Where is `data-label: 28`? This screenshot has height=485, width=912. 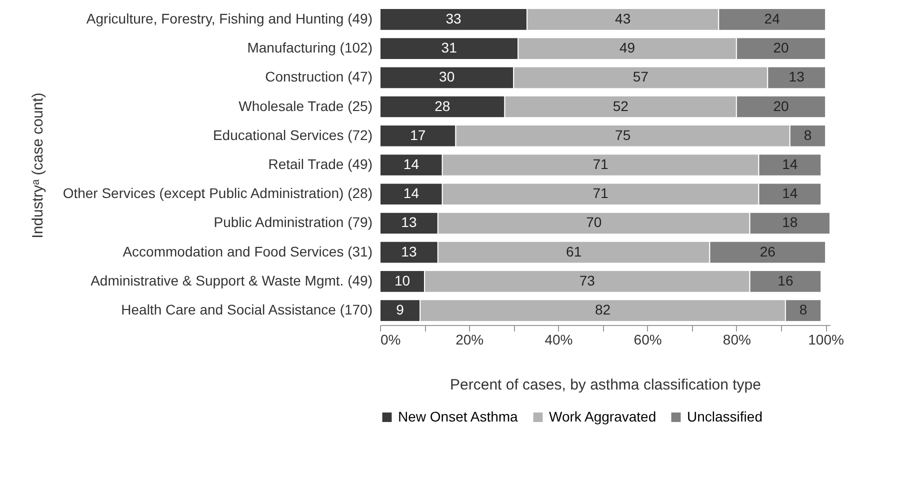
data-label: 28 is located at coordinates (442, 106).